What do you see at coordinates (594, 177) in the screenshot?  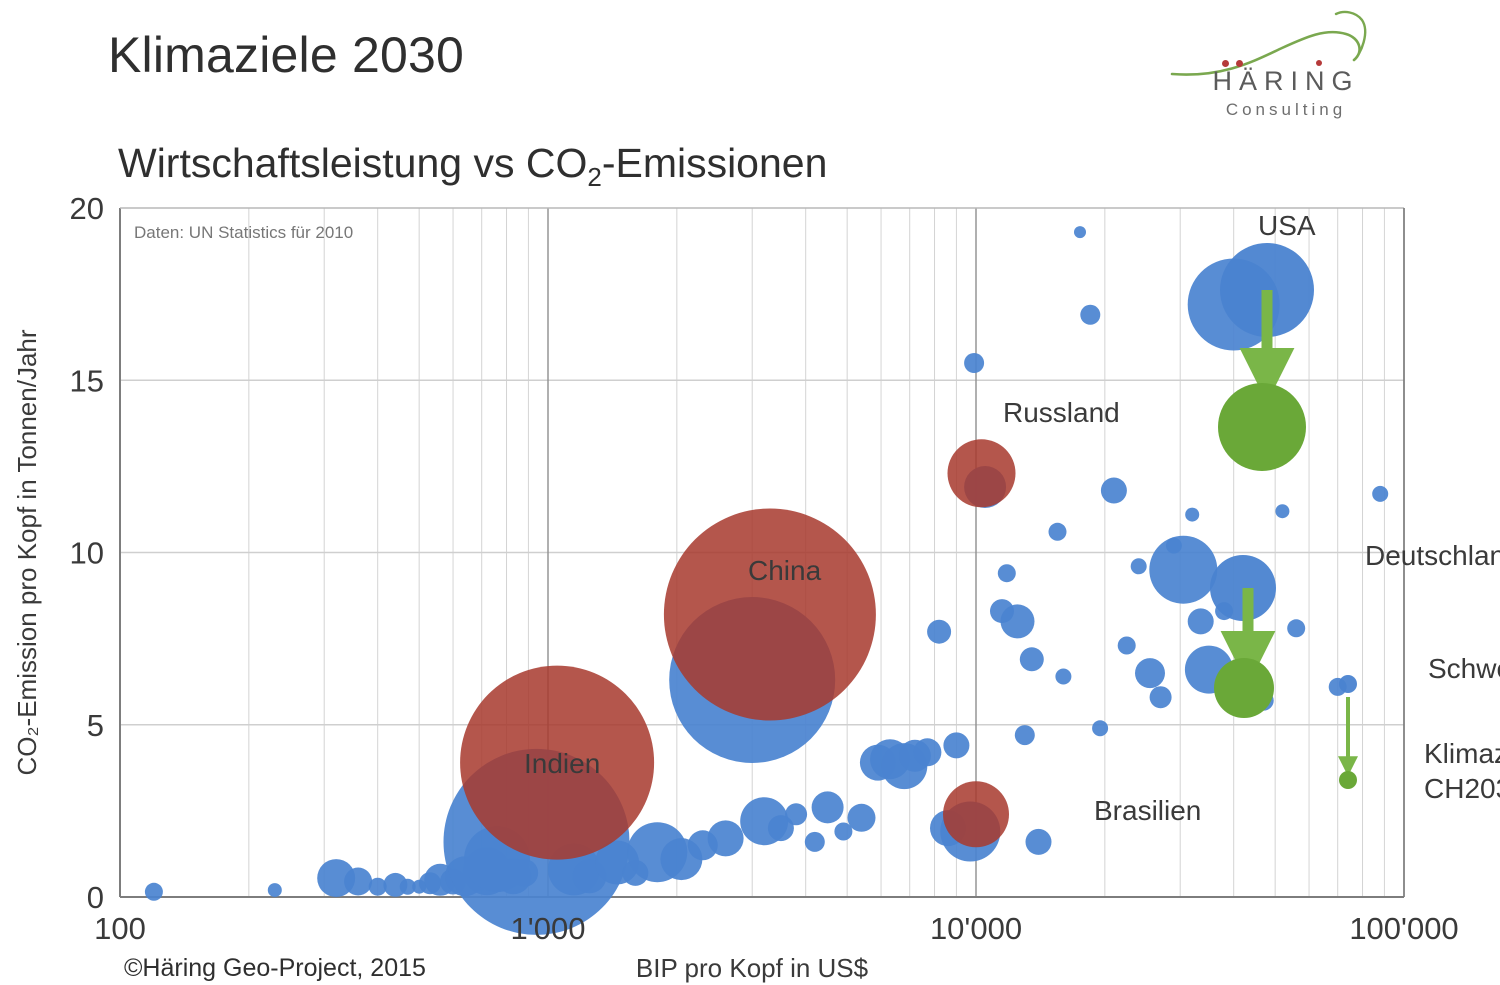 I see `chart-title-subscript: 2` at bounding box center [594, 177].